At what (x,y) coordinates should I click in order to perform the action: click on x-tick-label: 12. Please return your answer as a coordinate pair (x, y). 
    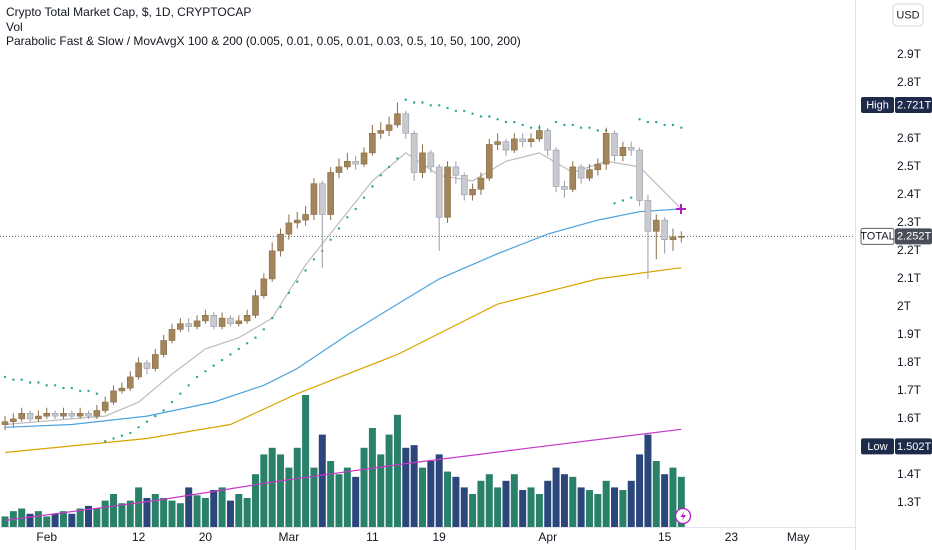
    Looking at the image, I should click on (139, 537).